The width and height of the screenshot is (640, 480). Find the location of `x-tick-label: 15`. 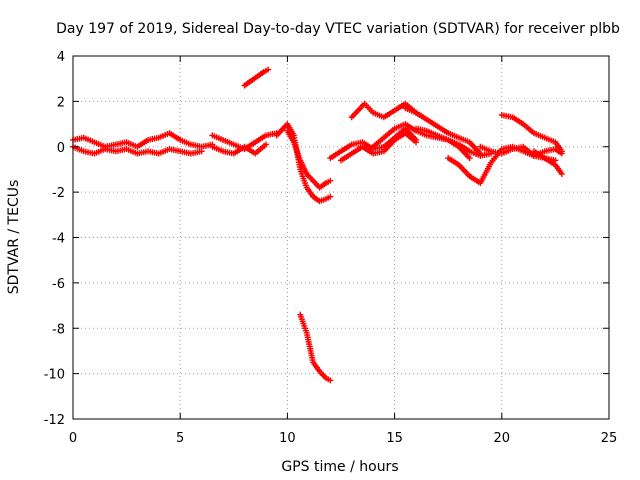

x-tick-label: 15 is located at coordinates (394, 438).